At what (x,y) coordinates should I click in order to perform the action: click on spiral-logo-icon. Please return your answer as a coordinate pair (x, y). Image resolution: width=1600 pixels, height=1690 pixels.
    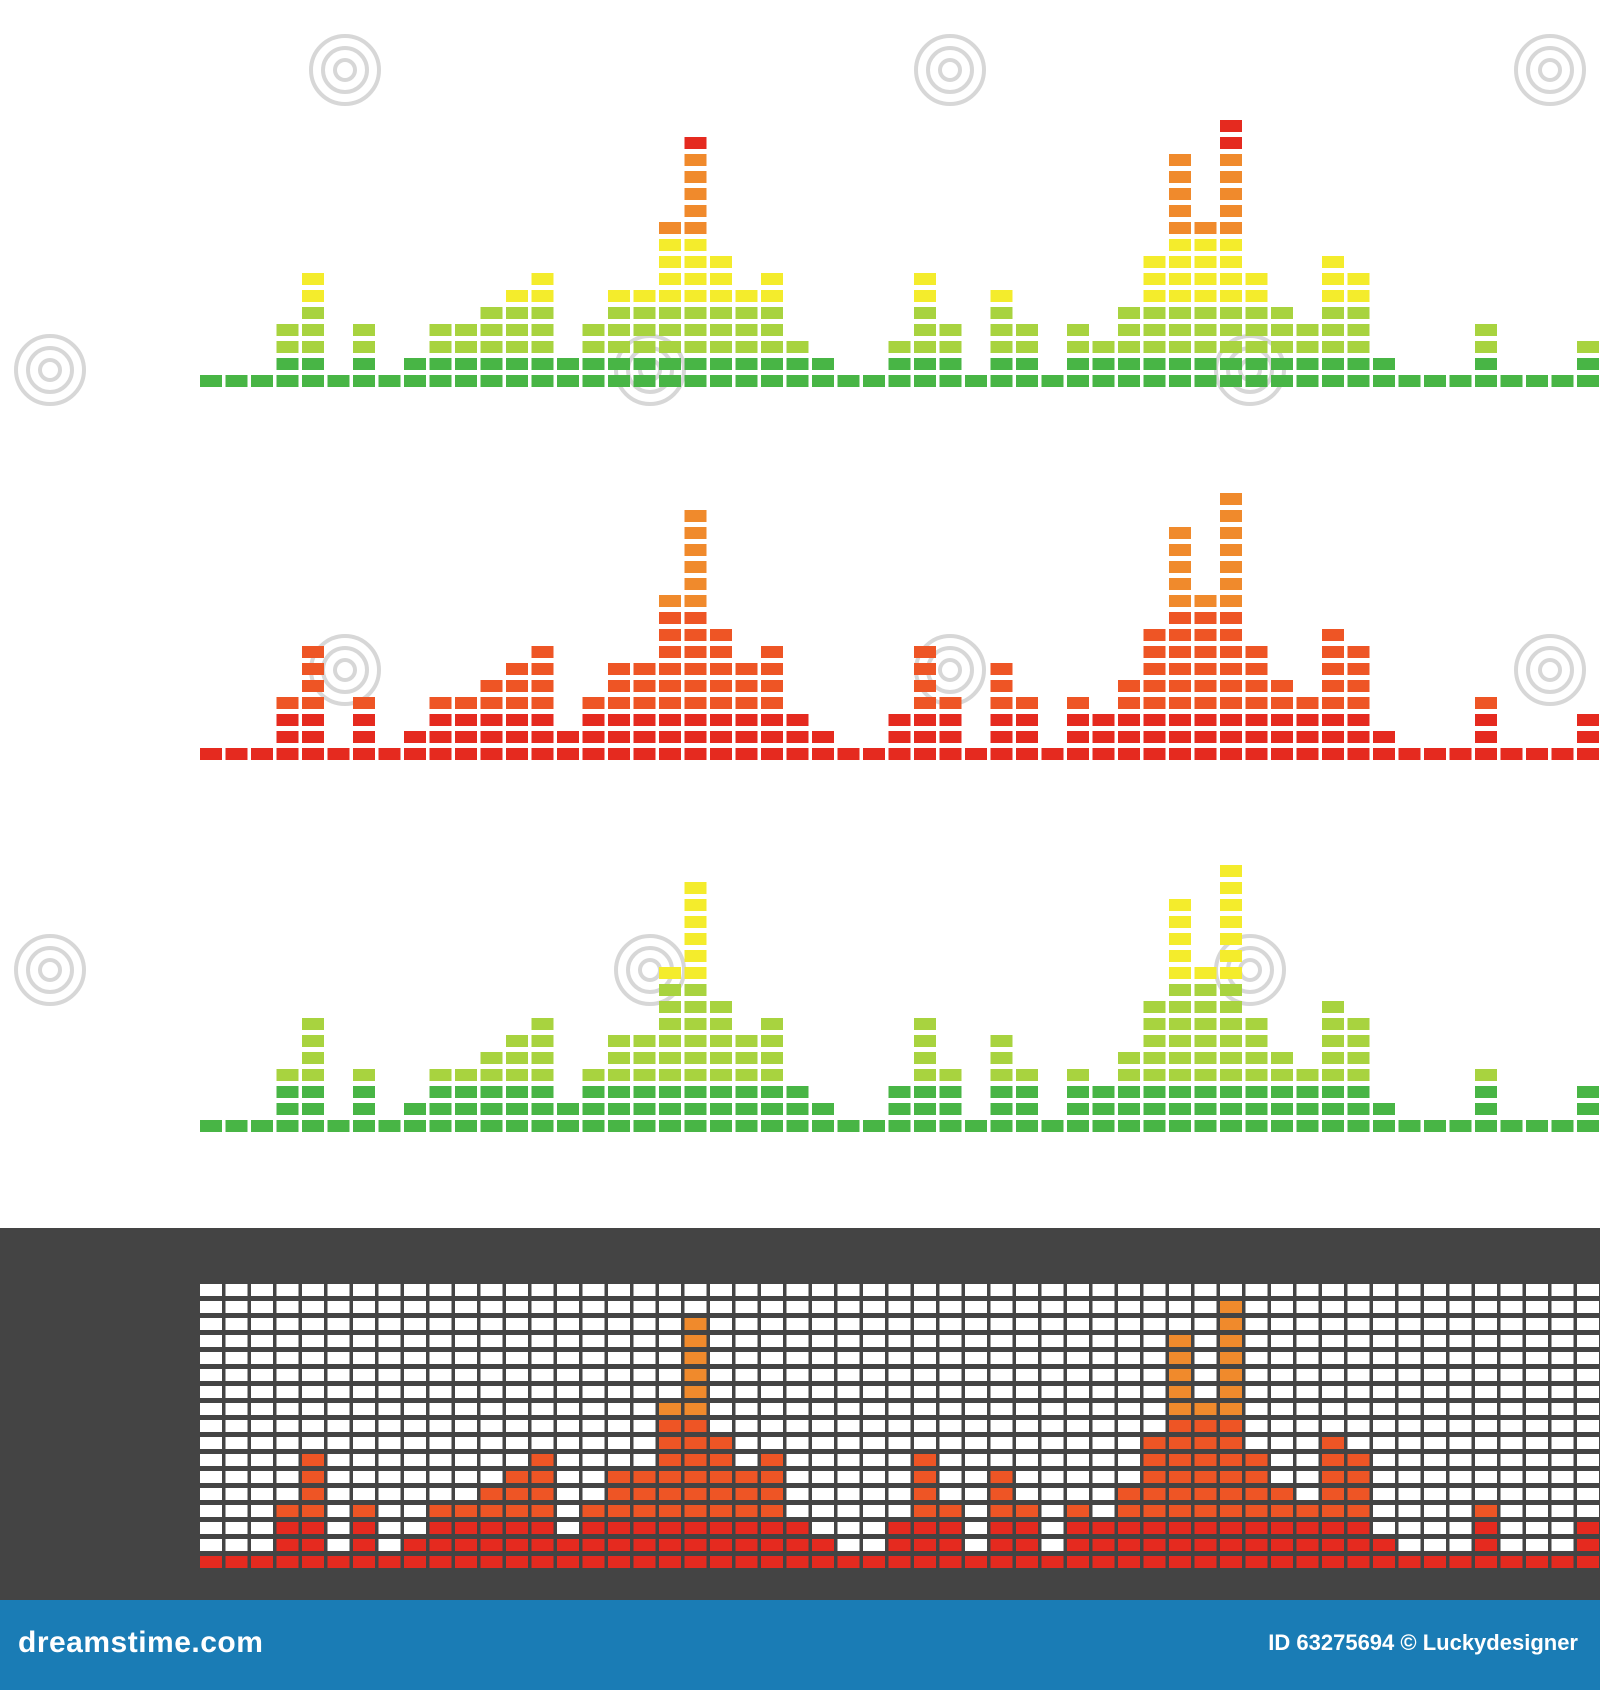
    Looking at the image, I should click on (50, 370).